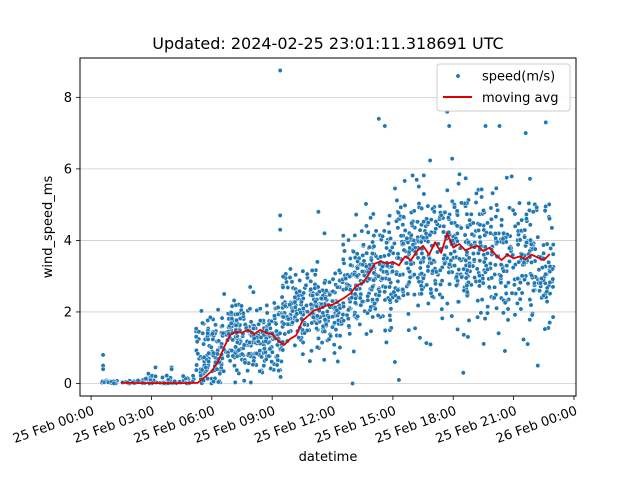  Describe the element at coordinates (458, 76) in the screenshot. I see `legend-scatter-marker` at that location.